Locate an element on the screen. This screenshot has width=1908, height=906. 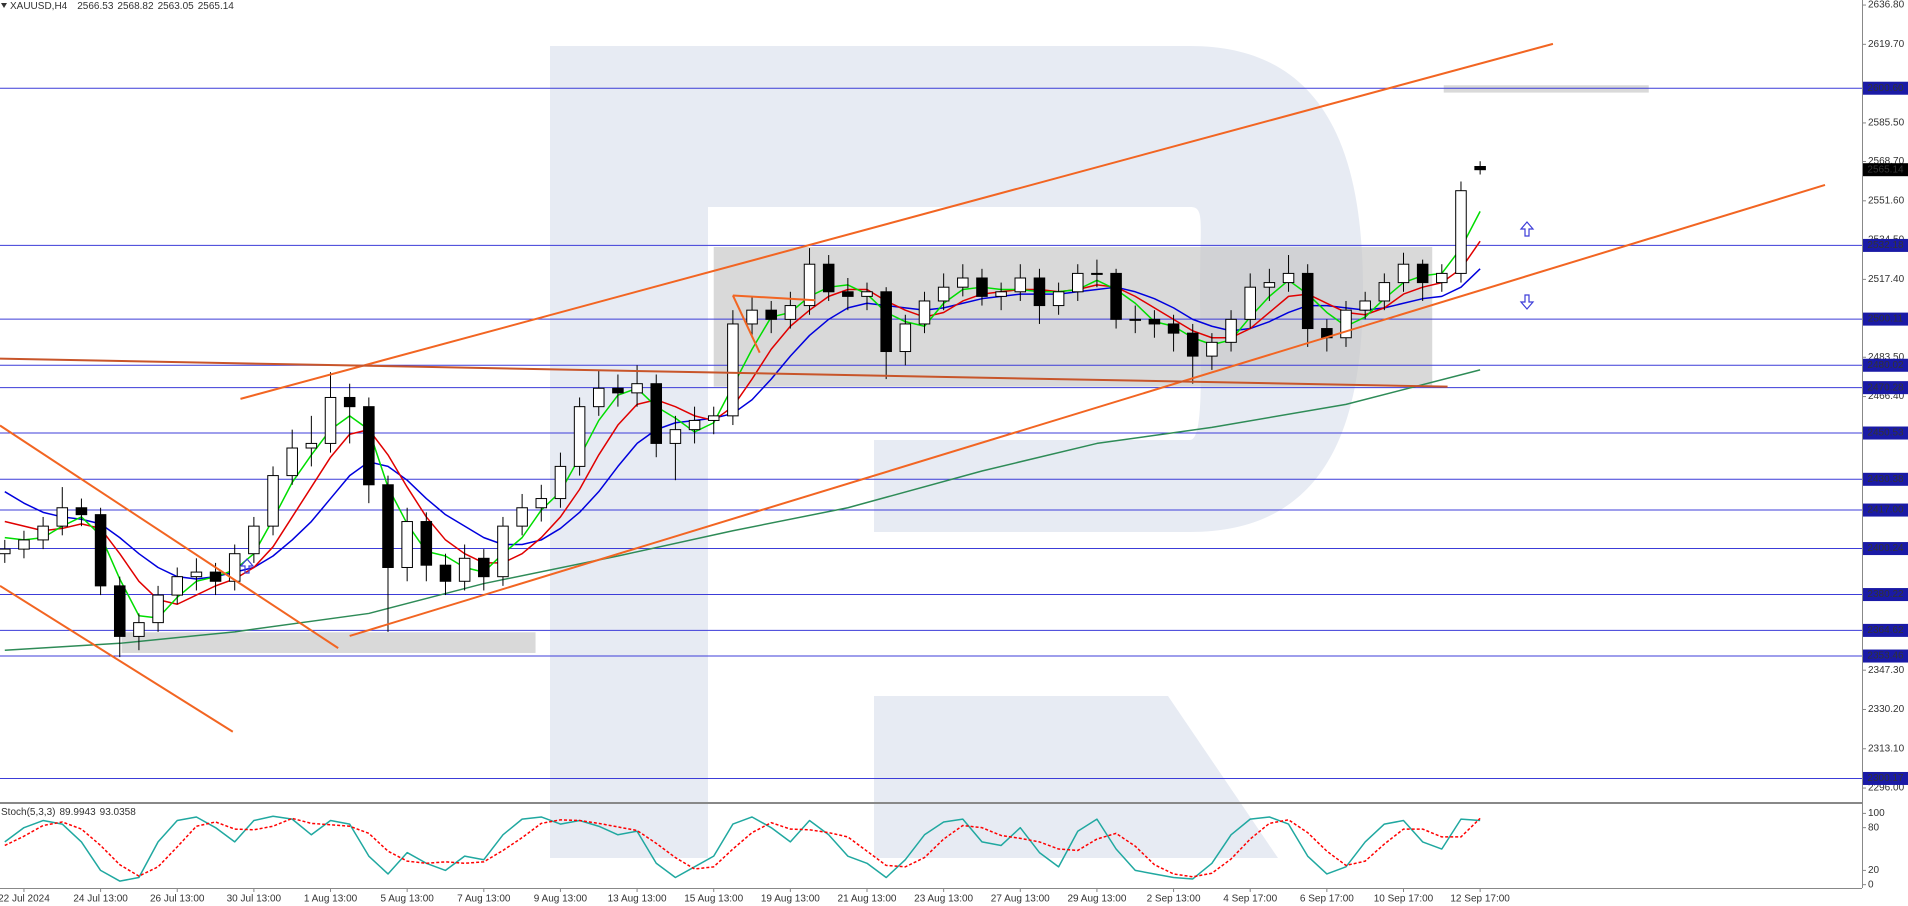
x-tick-label: 19 Aug 13:00 is located at coordinates (790, 899).